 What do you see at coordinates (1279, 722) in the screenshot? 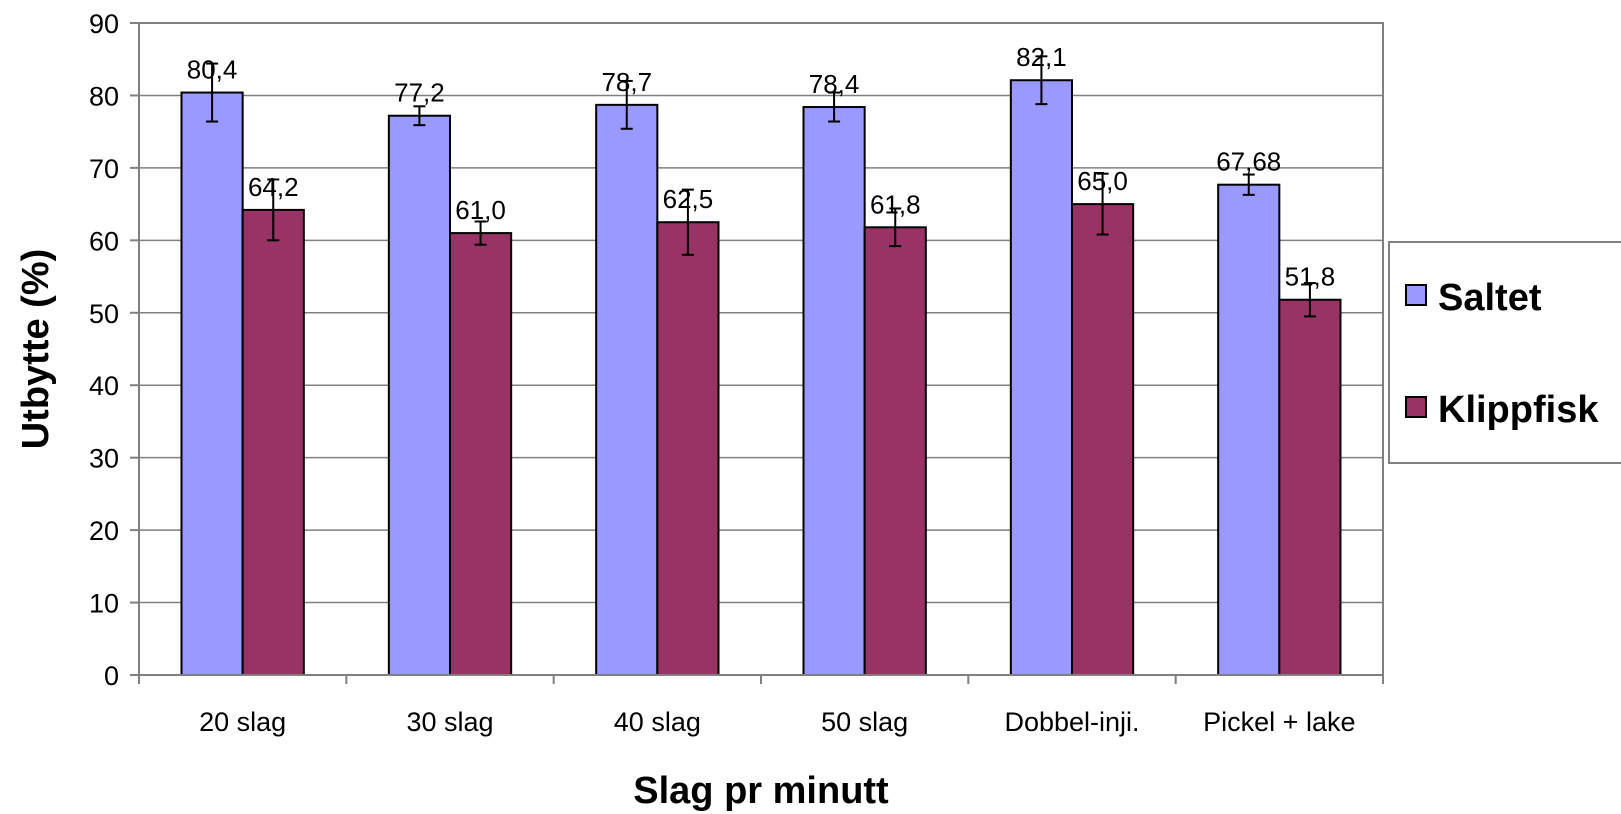
I see `x-category-label: Pickel + lake` at bounding box center [1279, 722].